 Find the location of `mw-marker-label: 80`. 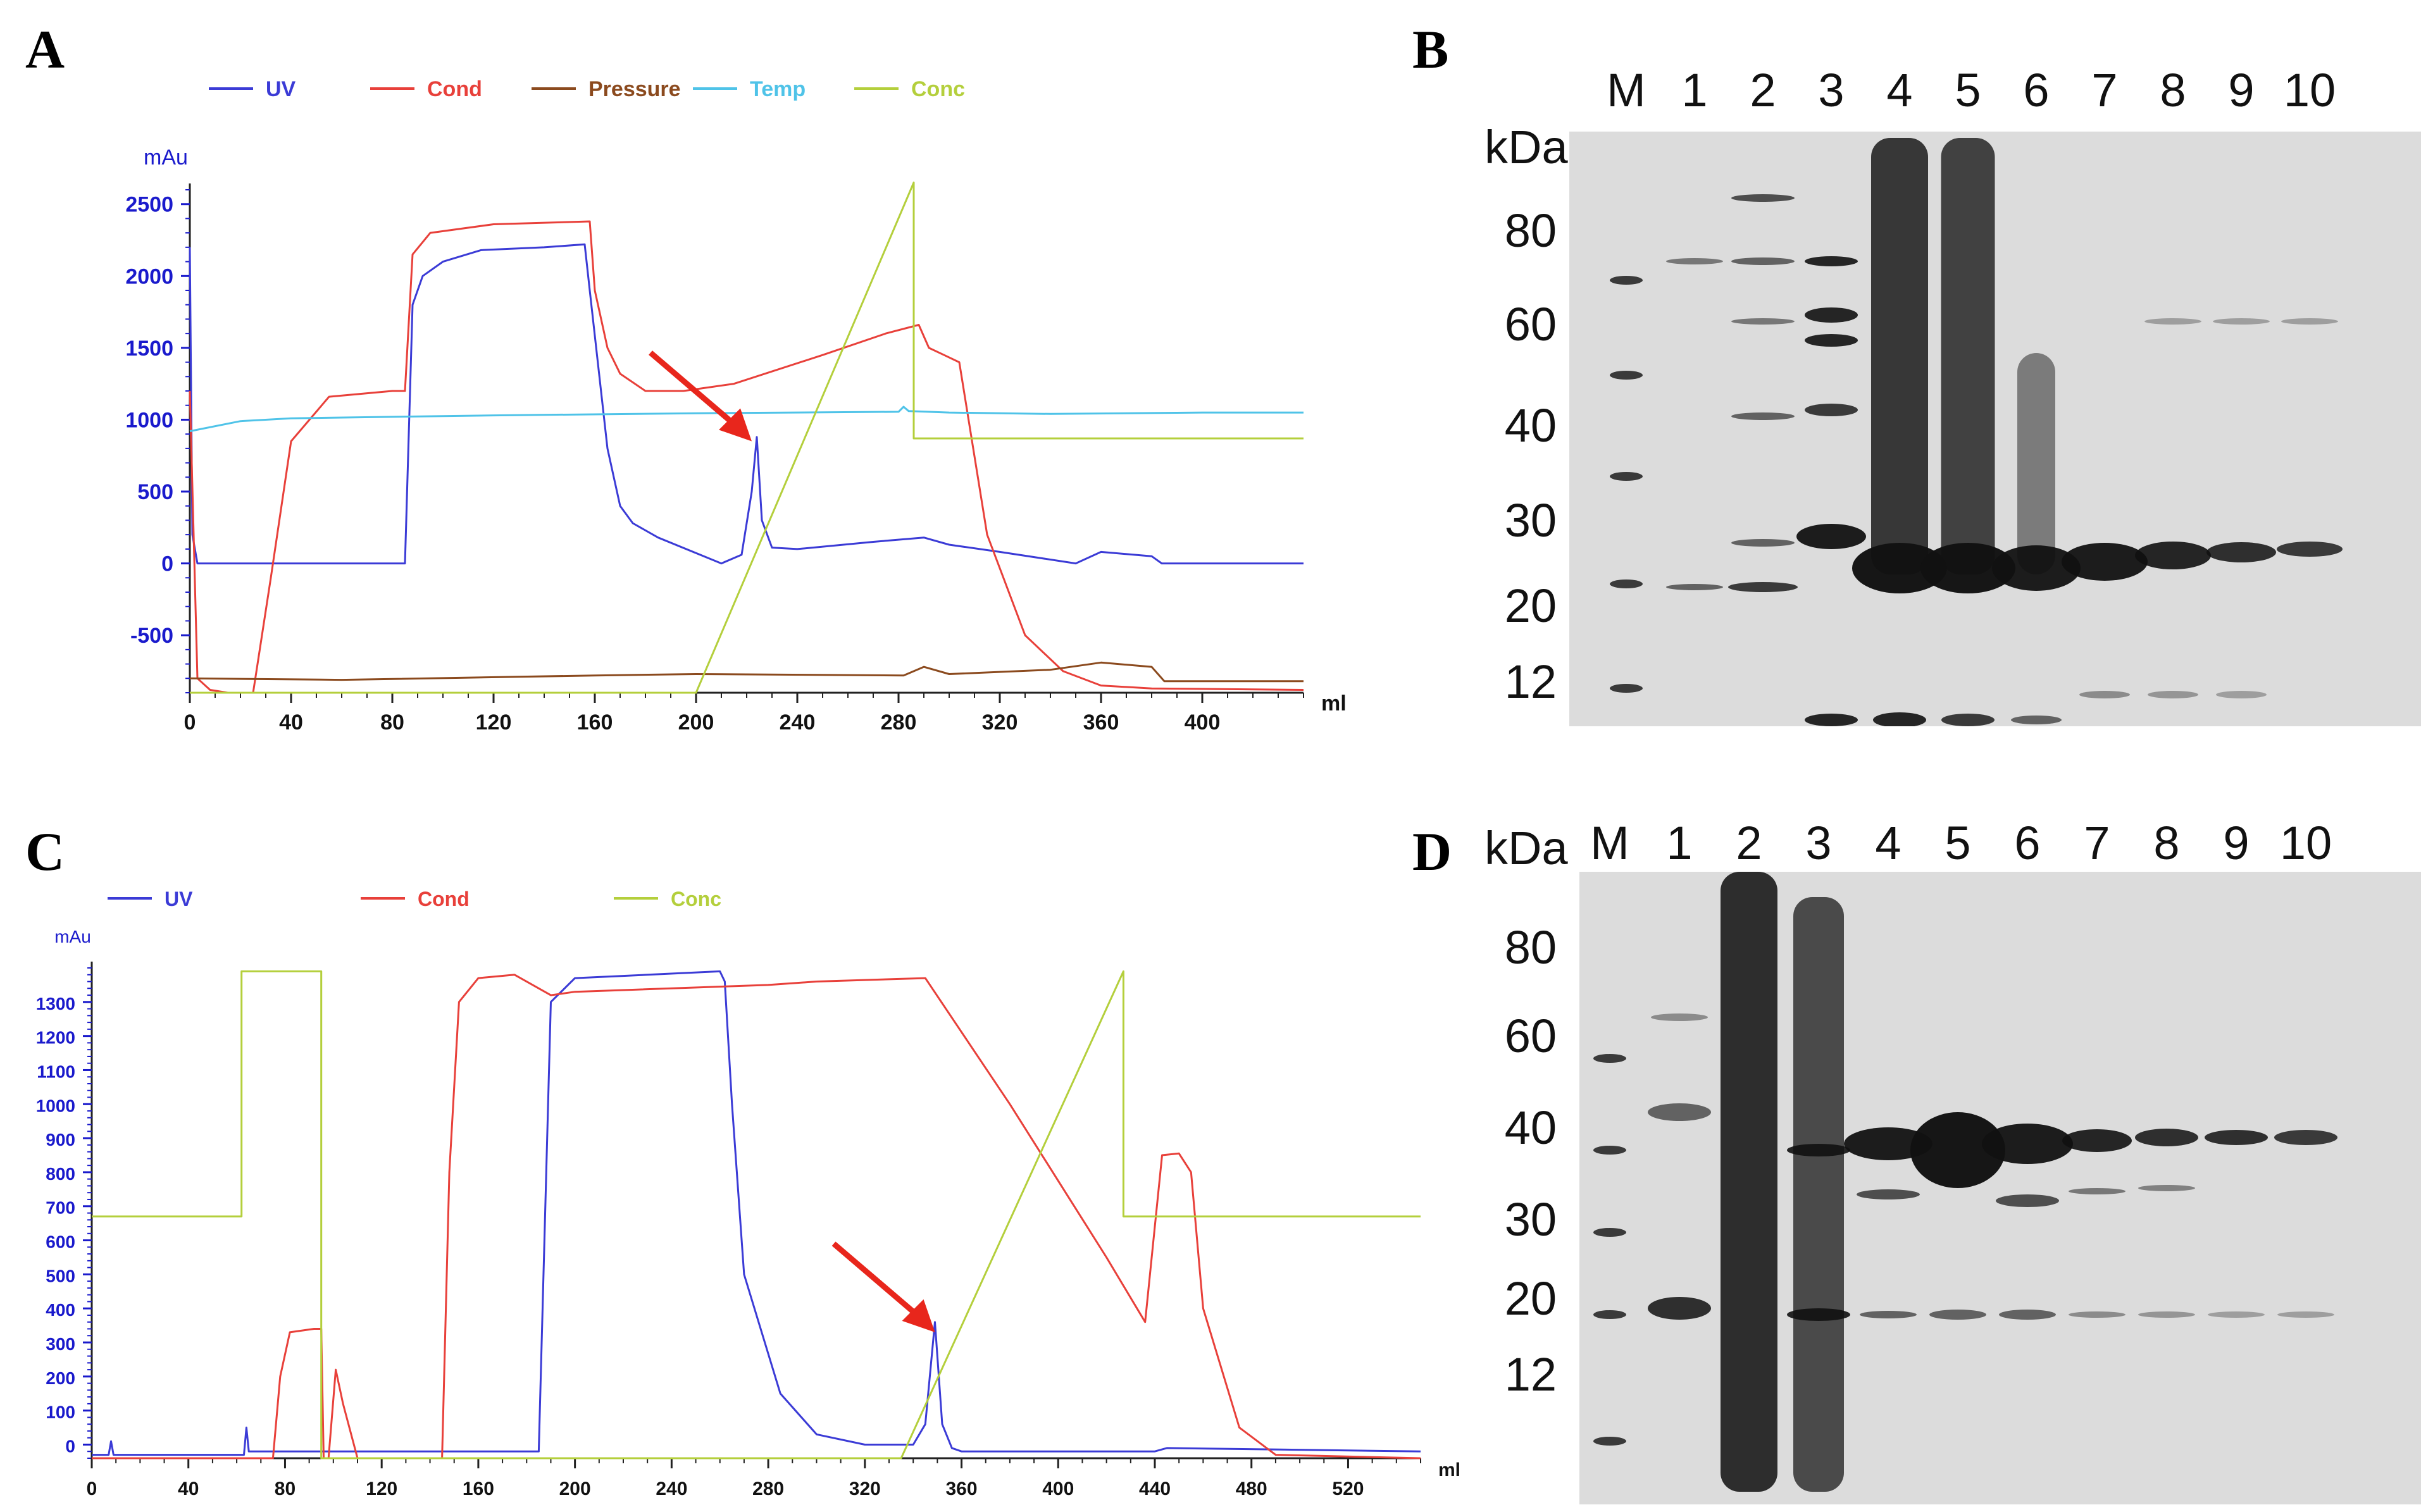

mw-marker-label: 80 is located at coordinates (1530, 230).